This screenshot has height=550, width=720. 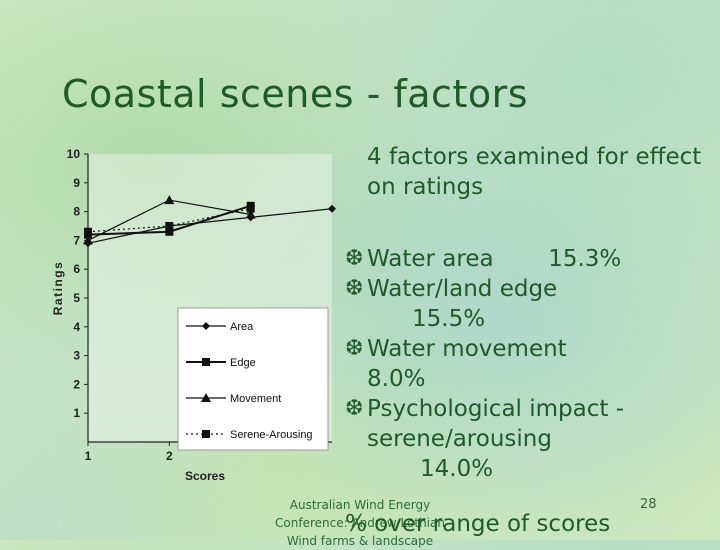 What do you see at coordinates (76, 413) in the screenshot?
I see `y-tick-label: 1` at bounding box center [76, 413].